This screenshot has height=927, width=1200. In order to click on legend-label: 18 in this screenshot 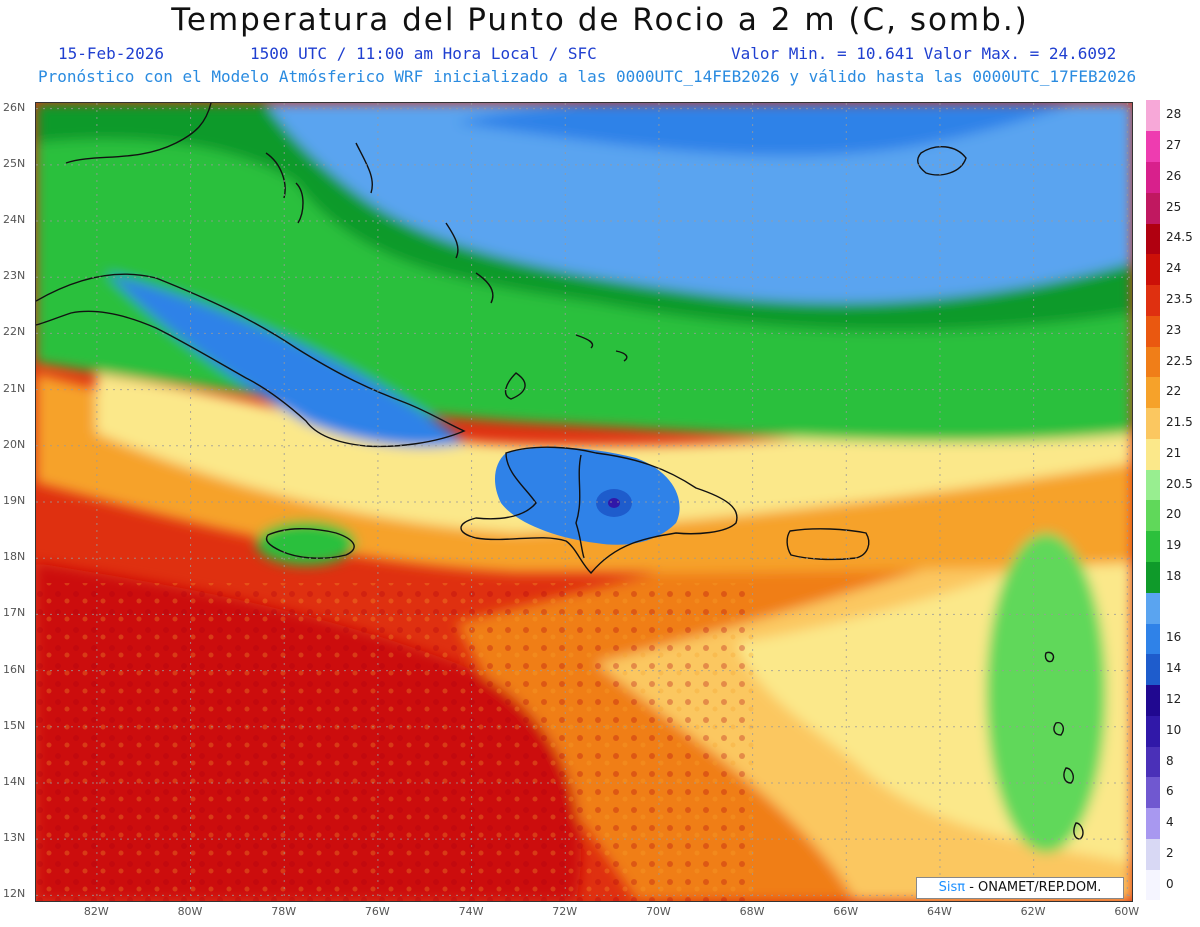, I will do `click(1174, 575)`.